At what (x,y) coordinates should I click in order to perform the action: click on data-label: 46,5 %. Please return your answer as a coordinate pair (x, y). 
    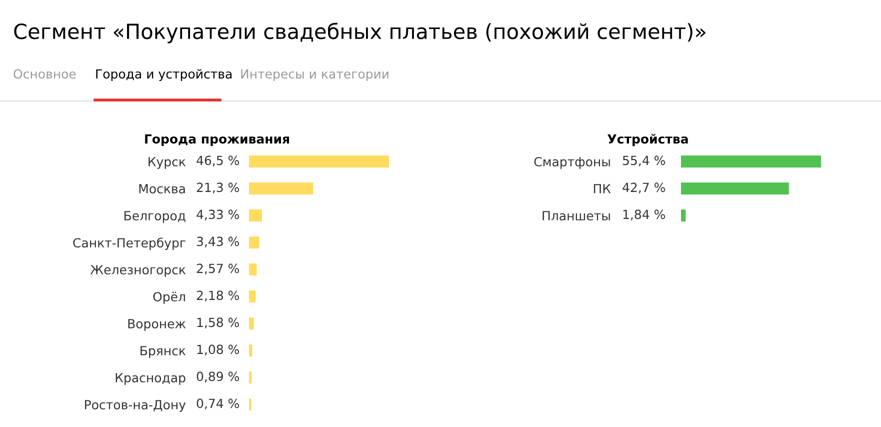
    Looking at the image, I should click on (217, 161).